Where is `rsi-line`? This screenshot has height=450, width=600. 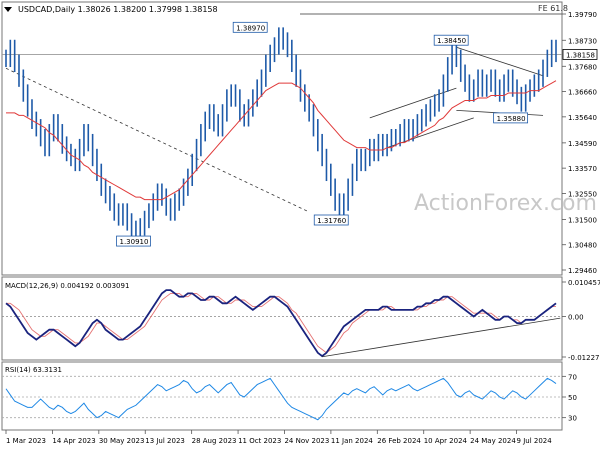
rsi-line is located at coordinates (281, 399).